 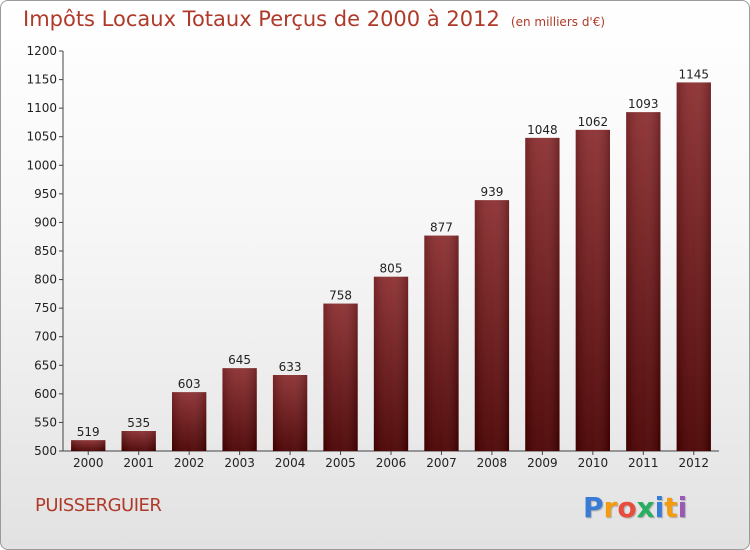 What do you see at coordinates (441, 228) in the screenshot?
I see `value-label-2007: 877` at bounding box center [441, 228].